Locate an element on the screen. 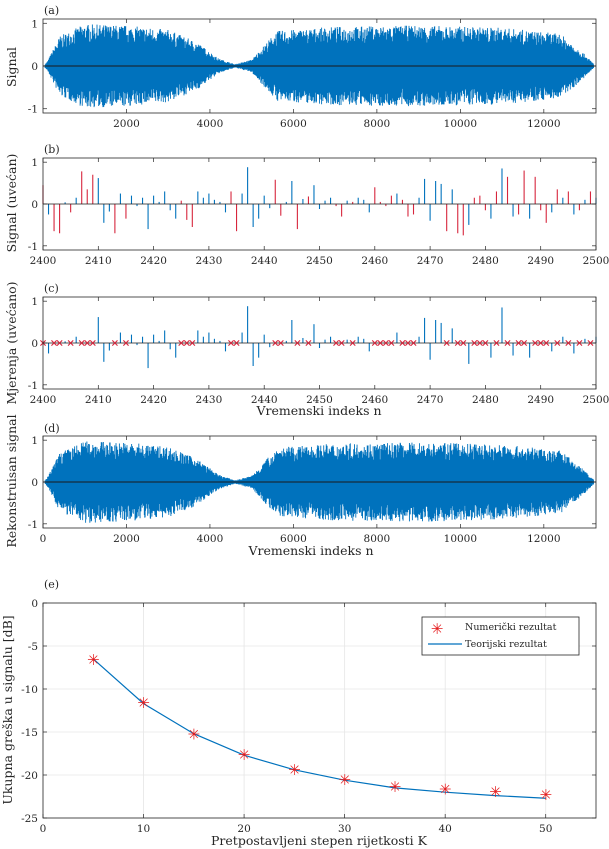  xtick-label: 2000 is located at coordinates (126, 539).